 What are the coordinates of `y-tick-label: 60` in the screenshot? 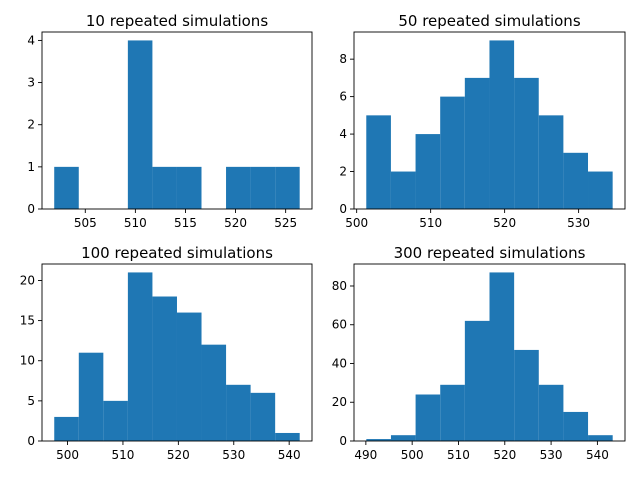 It's located at (339, 325).